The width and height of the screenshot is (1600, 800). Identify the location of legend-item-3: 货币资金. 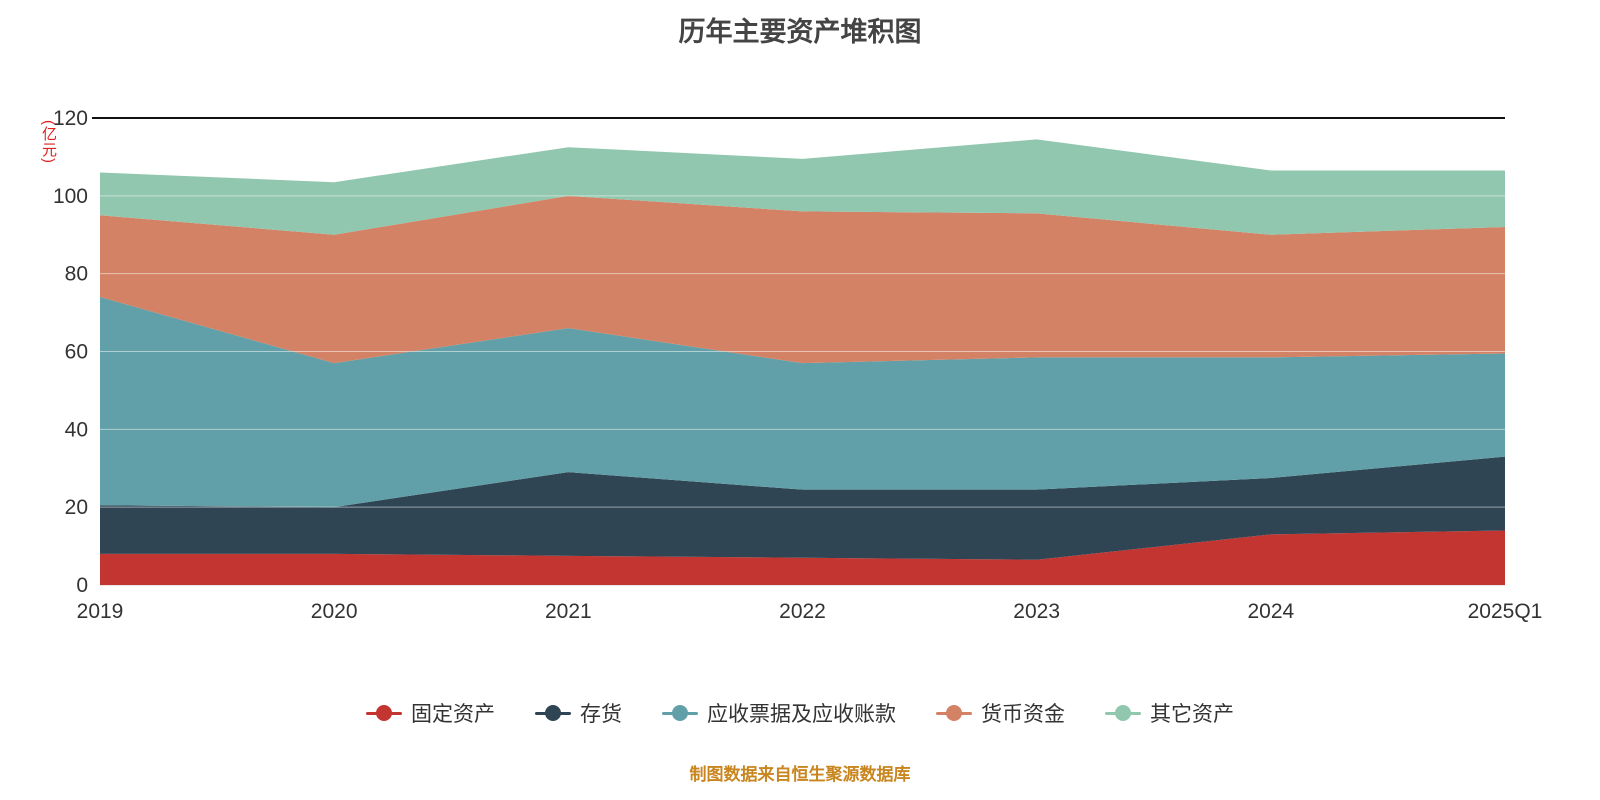
(1000, 713).